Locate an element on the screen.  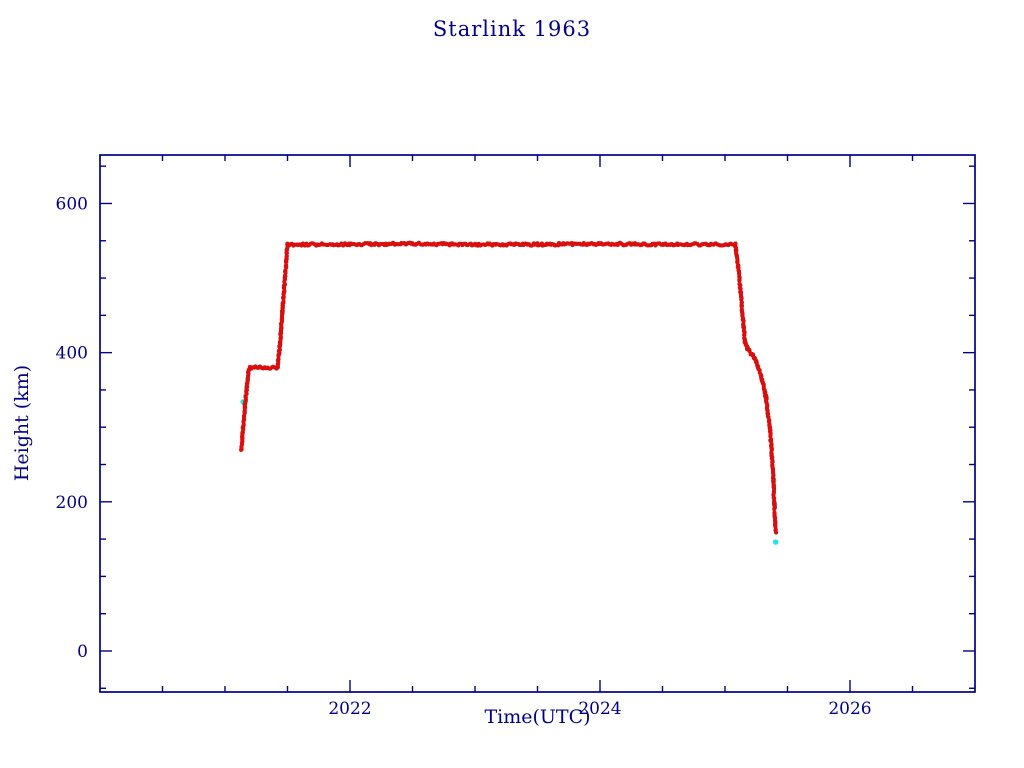
x-tick-label: 2022 is located at coordinates (349, 709).